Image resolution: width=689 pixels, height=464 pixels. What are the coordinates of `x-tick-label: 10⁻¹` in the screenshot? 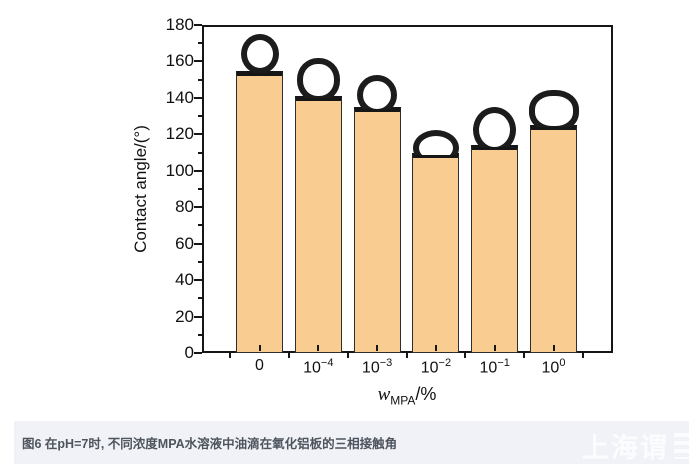 It's located at (494, 367).